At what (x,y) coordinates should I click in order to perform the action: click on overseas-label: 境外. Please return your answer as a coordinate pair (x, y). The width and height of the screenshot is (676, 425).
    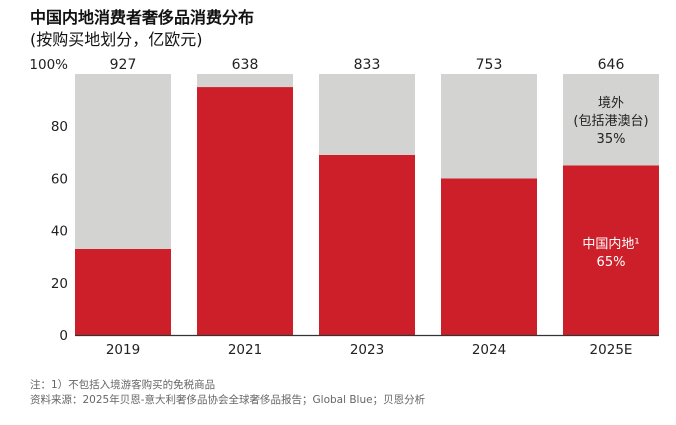
    Looking at the image, I should click on (611, 103).